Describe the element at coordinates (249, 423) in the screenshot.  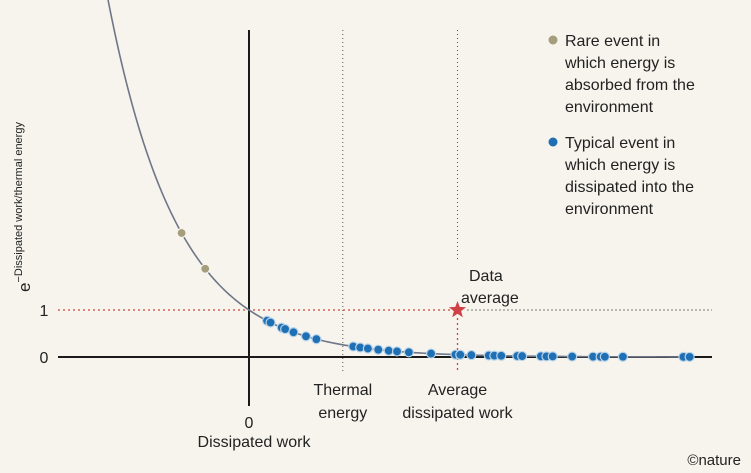
I see `x-zero-label: 0` at that location.